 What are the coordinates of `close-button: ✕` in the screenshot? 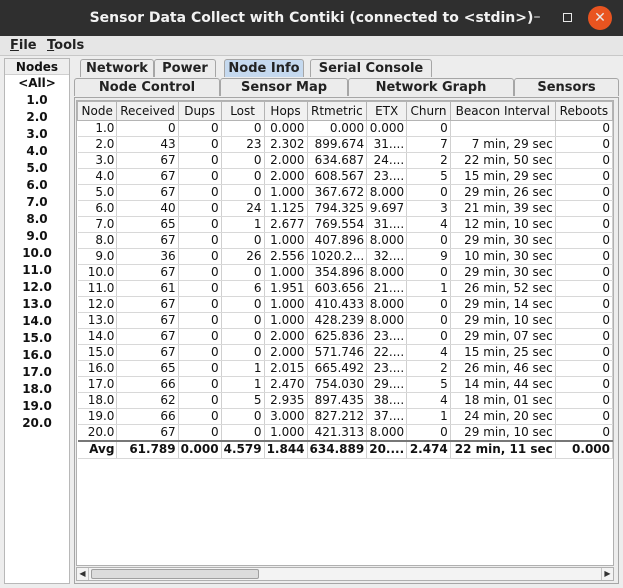 It's located at (600, 18).